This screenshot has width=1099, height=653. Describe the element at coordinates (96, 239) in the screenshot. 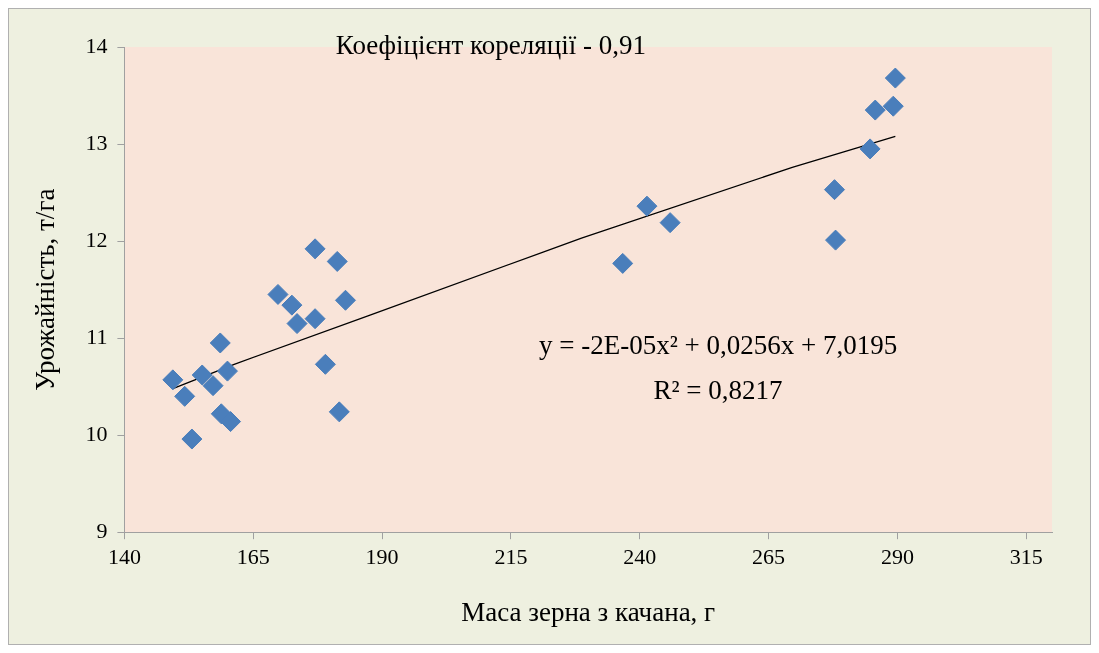

I see `y-tick-label: 12` at that location.